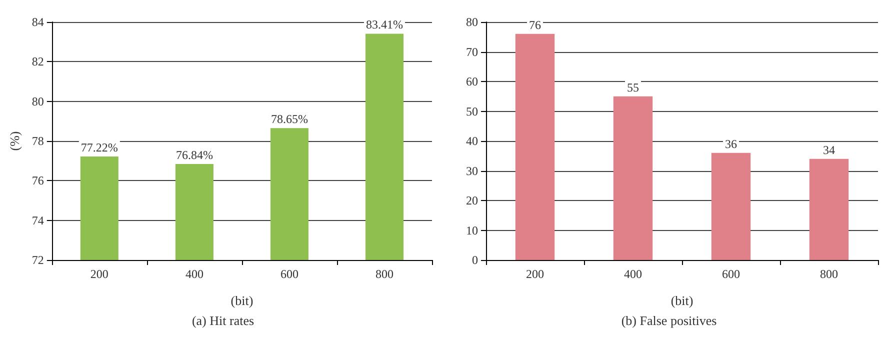 The height and width of the screenshot is (338, 893). I want to click on y-tick-label: 74, so click(38, 220).